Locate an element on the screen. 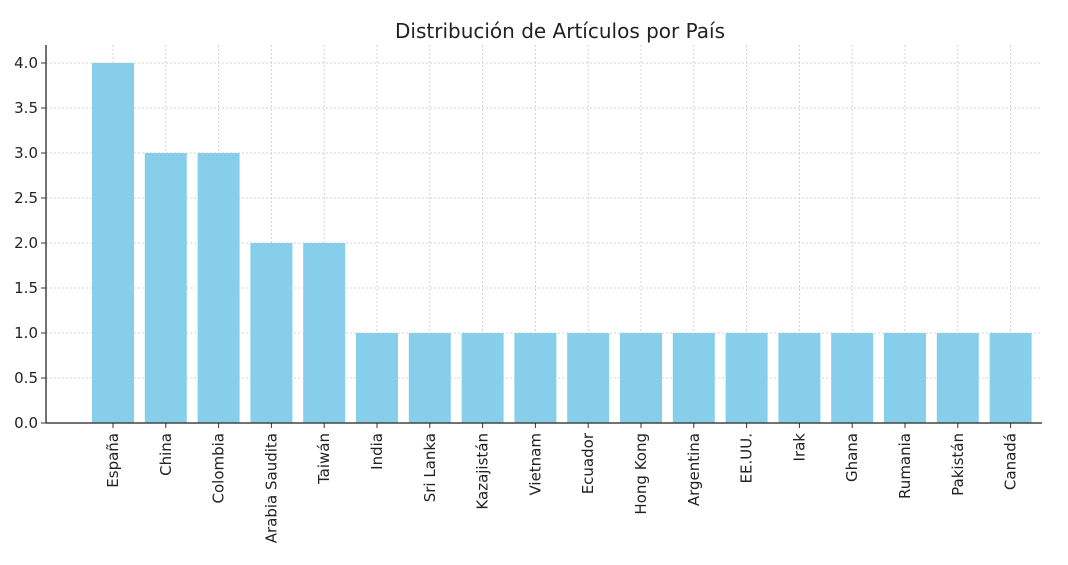 The image size is (1068, 565). x-tick-label: Colombia is located at coordinates (219, 468).